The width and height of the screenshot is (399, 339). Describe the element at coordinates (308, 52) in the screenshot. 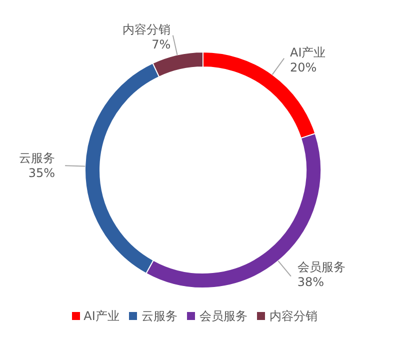

I see `slice-label: AI产业` at that location.